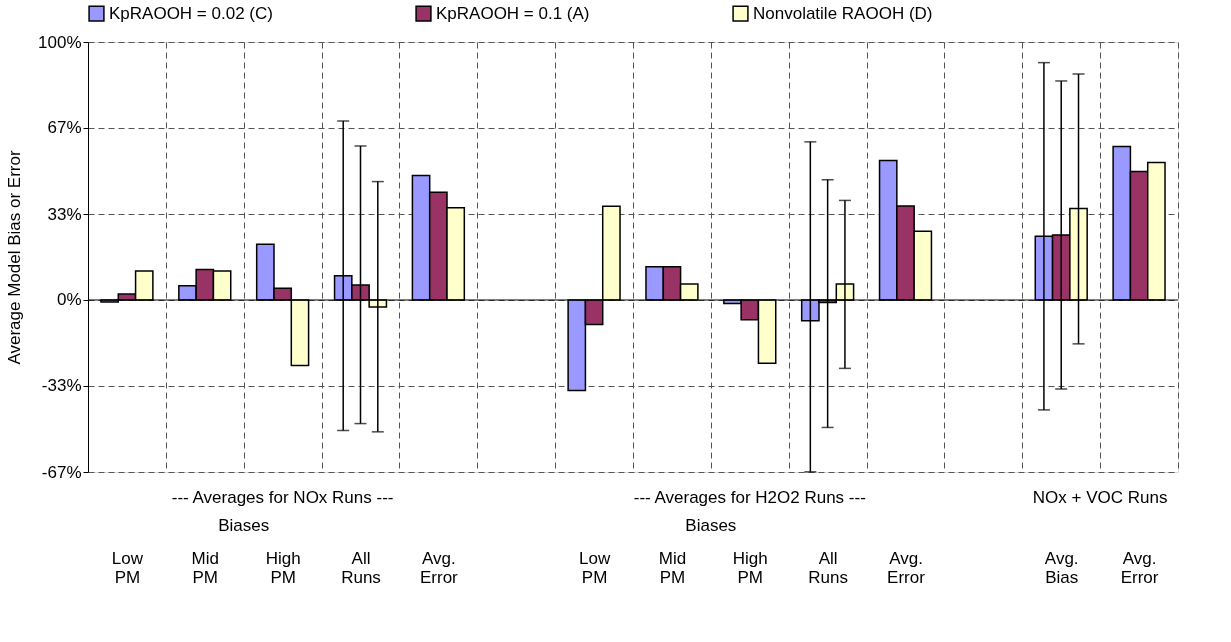  Describe the element at coordinates (15, 257) in the screenshot. I see `y-axis-title: Average Model Bias or Error` at that location.